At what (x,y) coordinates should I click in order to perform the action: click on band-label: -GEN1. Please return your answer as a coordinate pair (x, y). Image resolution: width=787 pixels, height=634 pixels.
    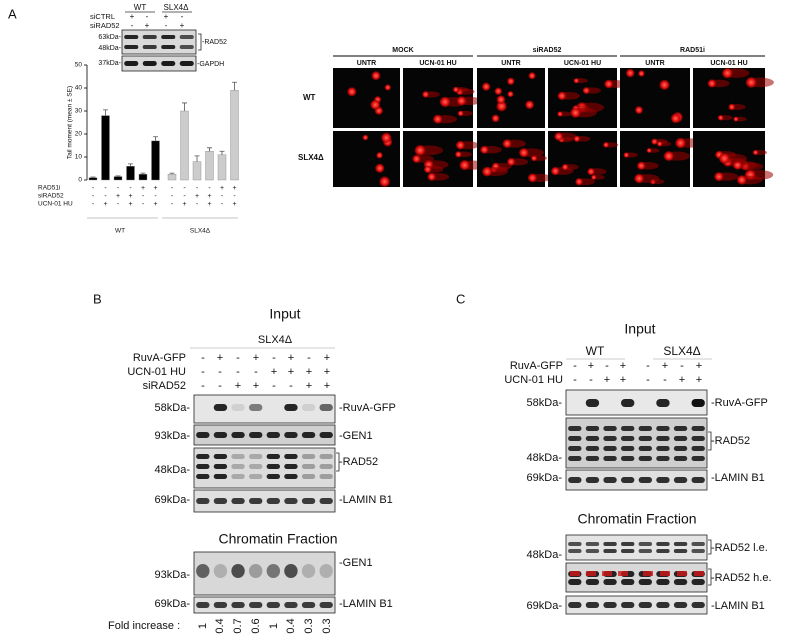
    Looking at the image, I should click on (356, 563).